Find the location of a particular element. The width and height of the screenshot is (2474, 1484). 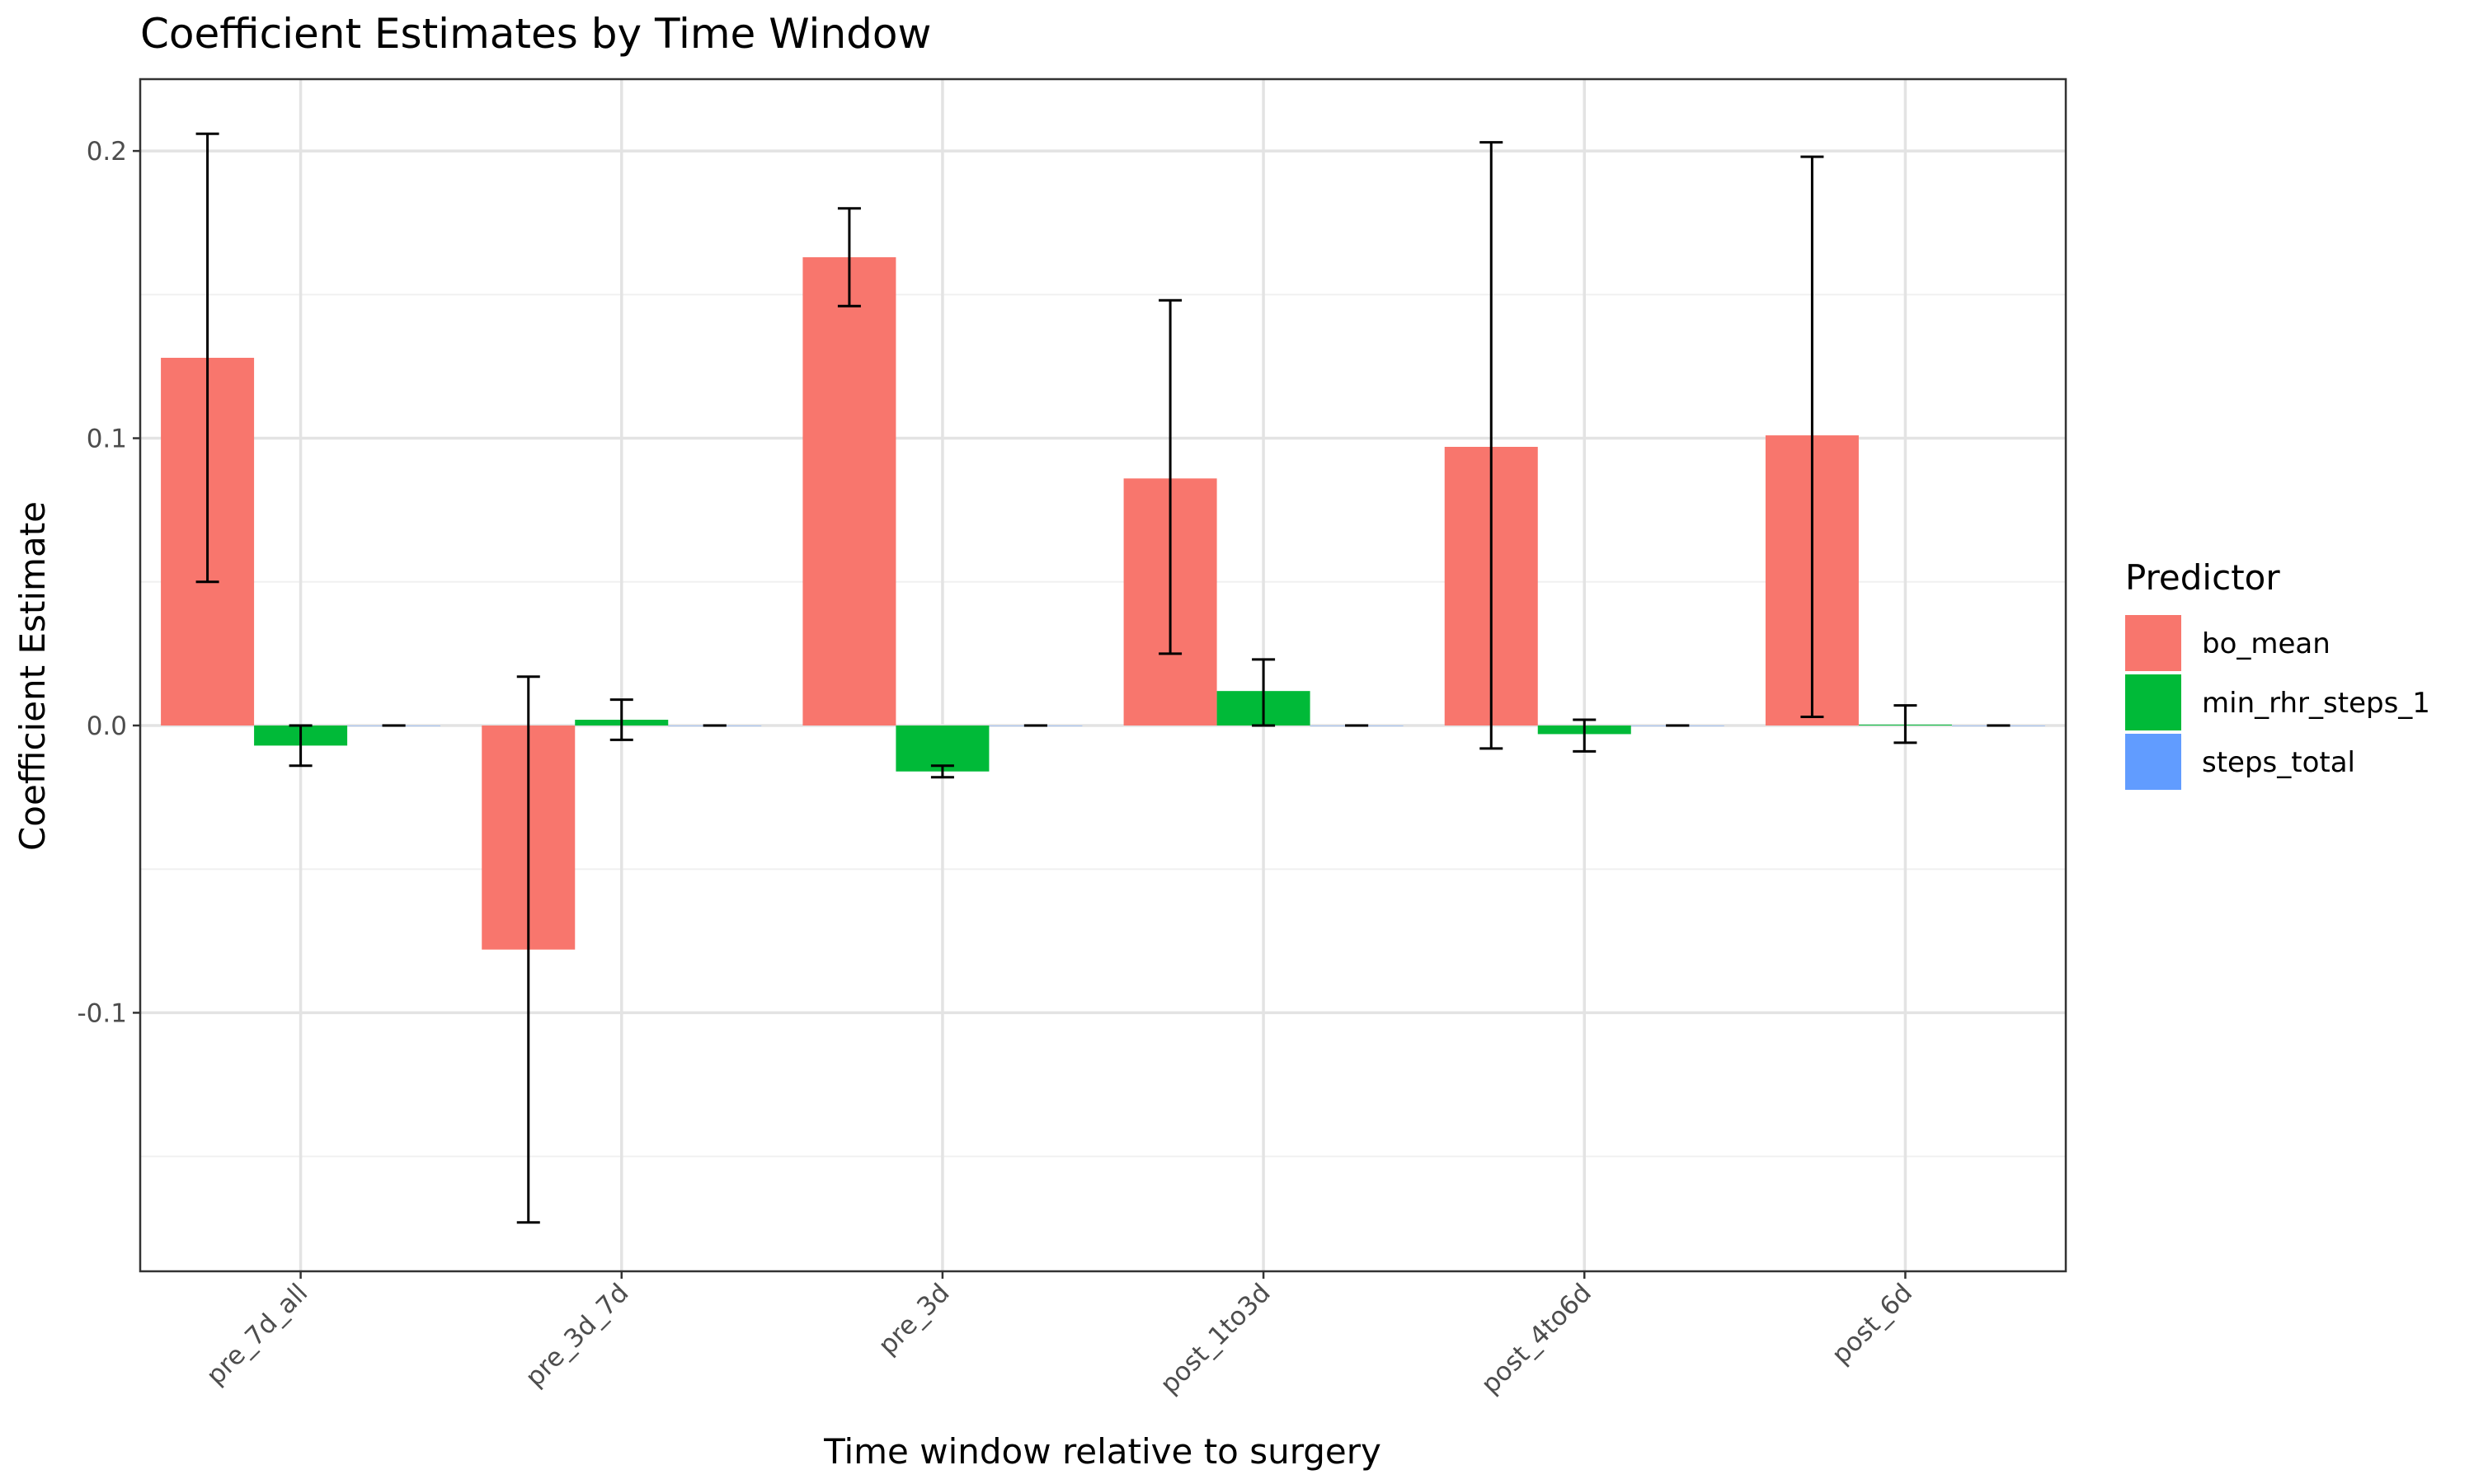

y-tick-label: -0.1 is located at coordinates (103, 1013).